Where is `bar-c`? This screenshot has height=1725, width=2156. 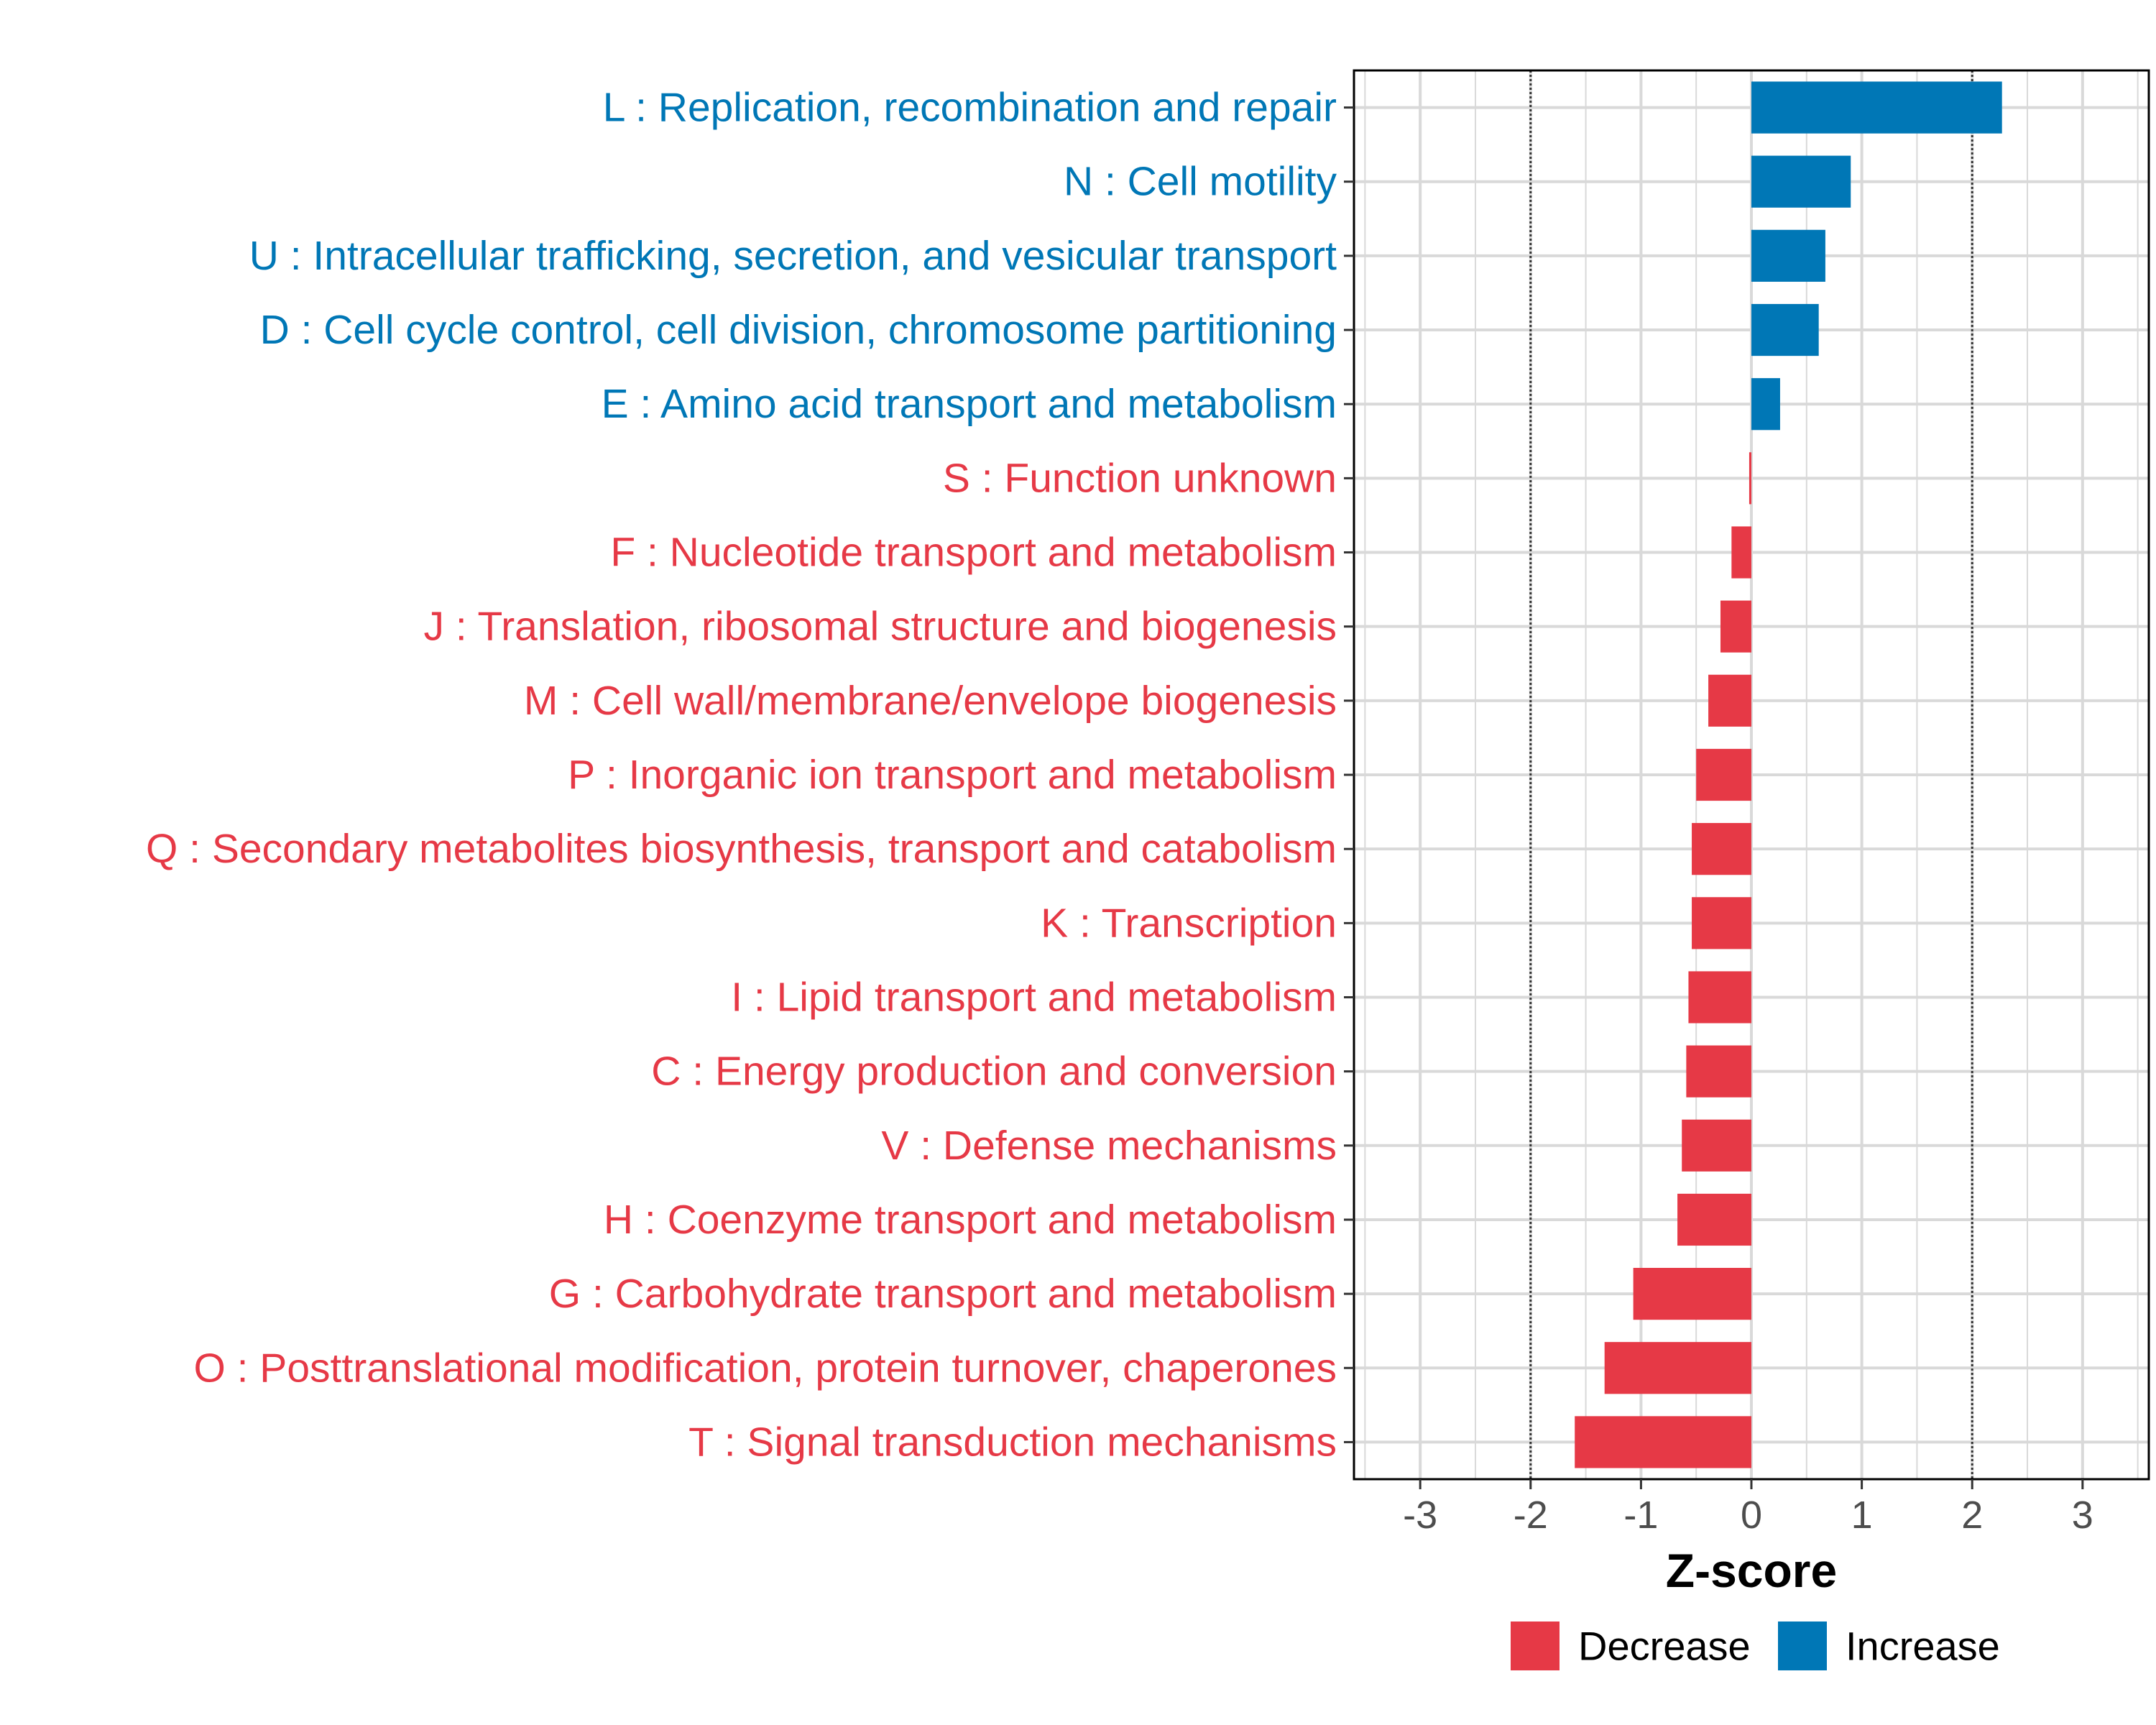
bar-c is located at coordinates (1718, 1071).